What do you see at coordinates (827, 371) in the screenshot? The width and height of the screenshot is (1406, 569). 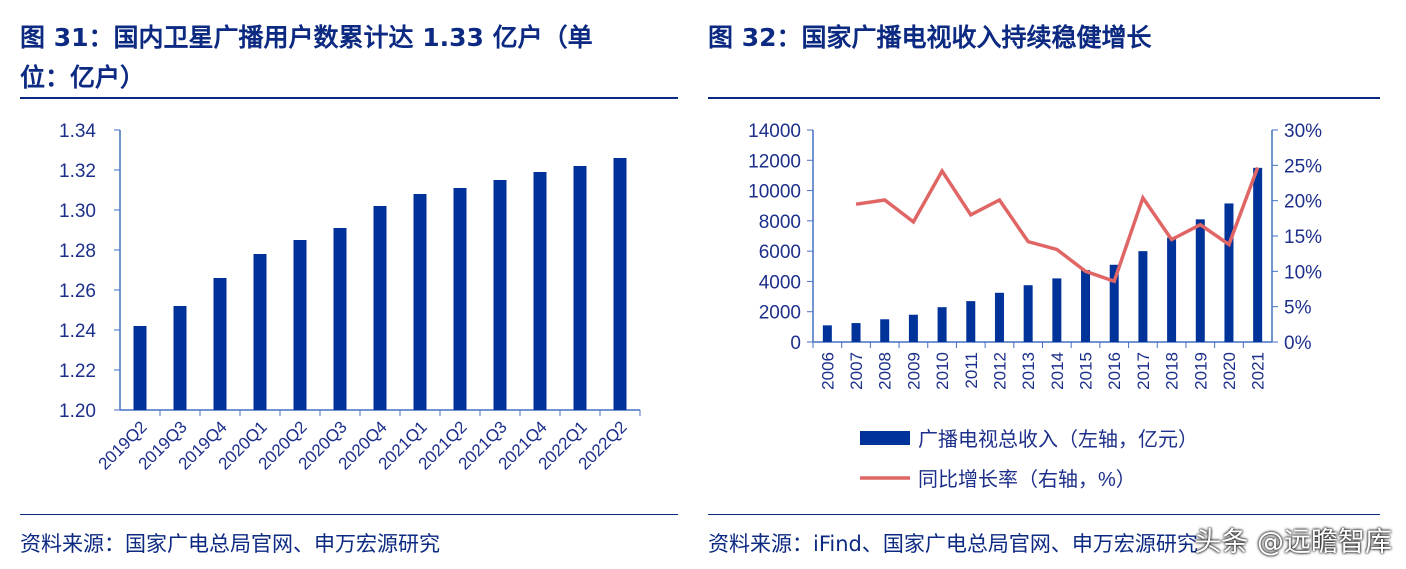 I see `x-tick-label: 2006` at bounding box center [827, 371].